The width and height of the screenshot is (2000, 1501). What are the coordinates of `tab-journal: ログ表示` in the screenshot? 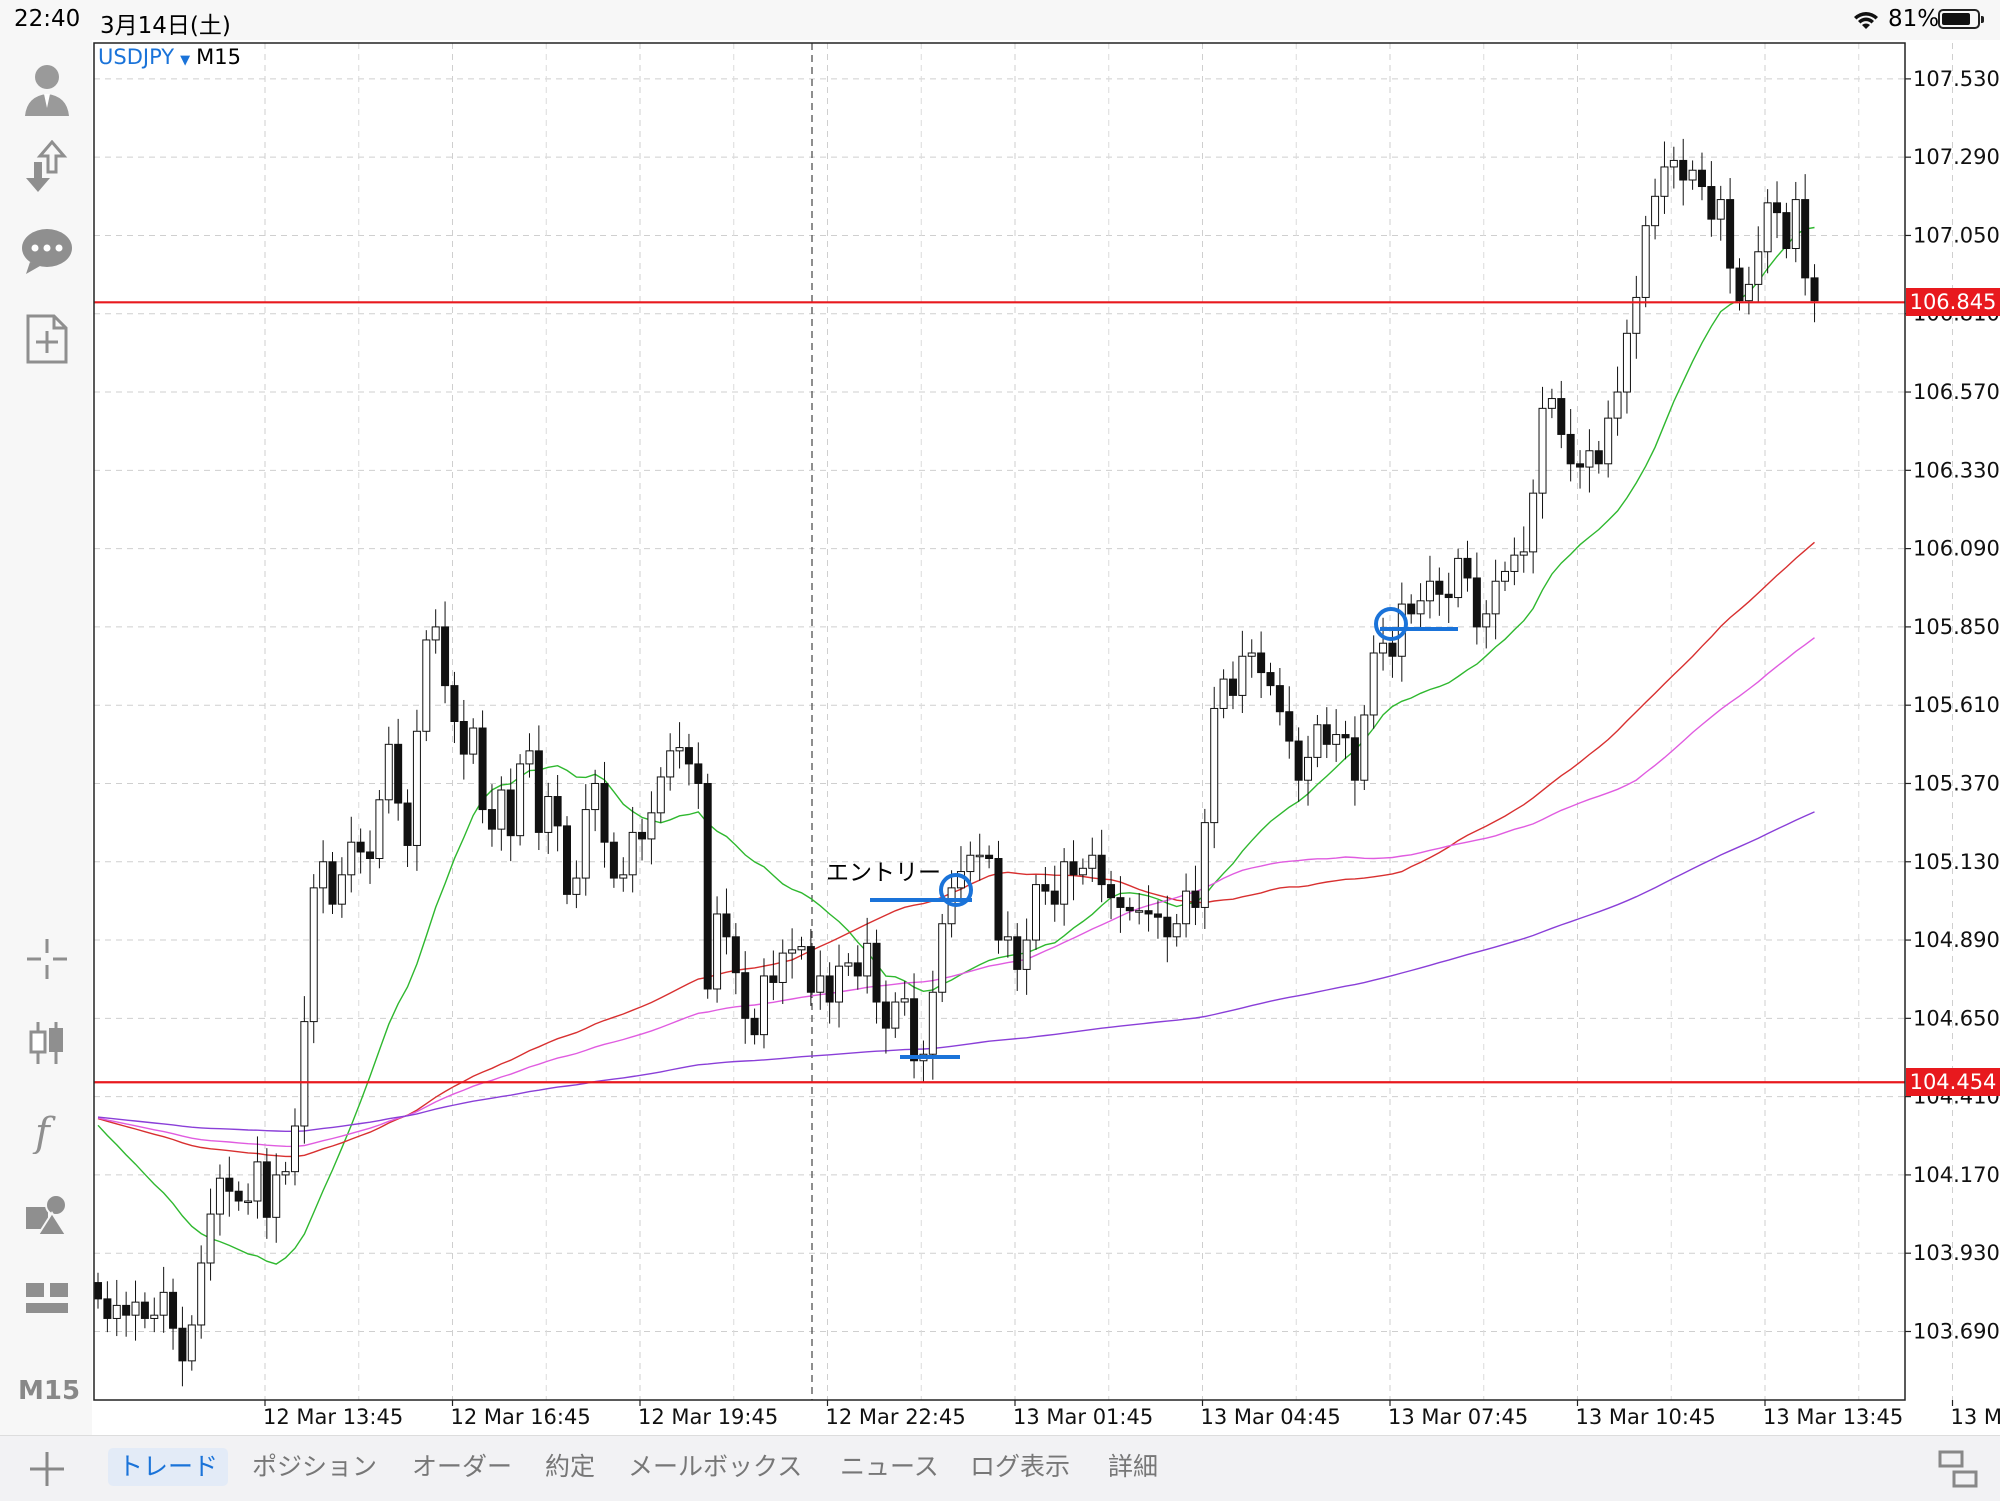 It's located at (1020, 1467).